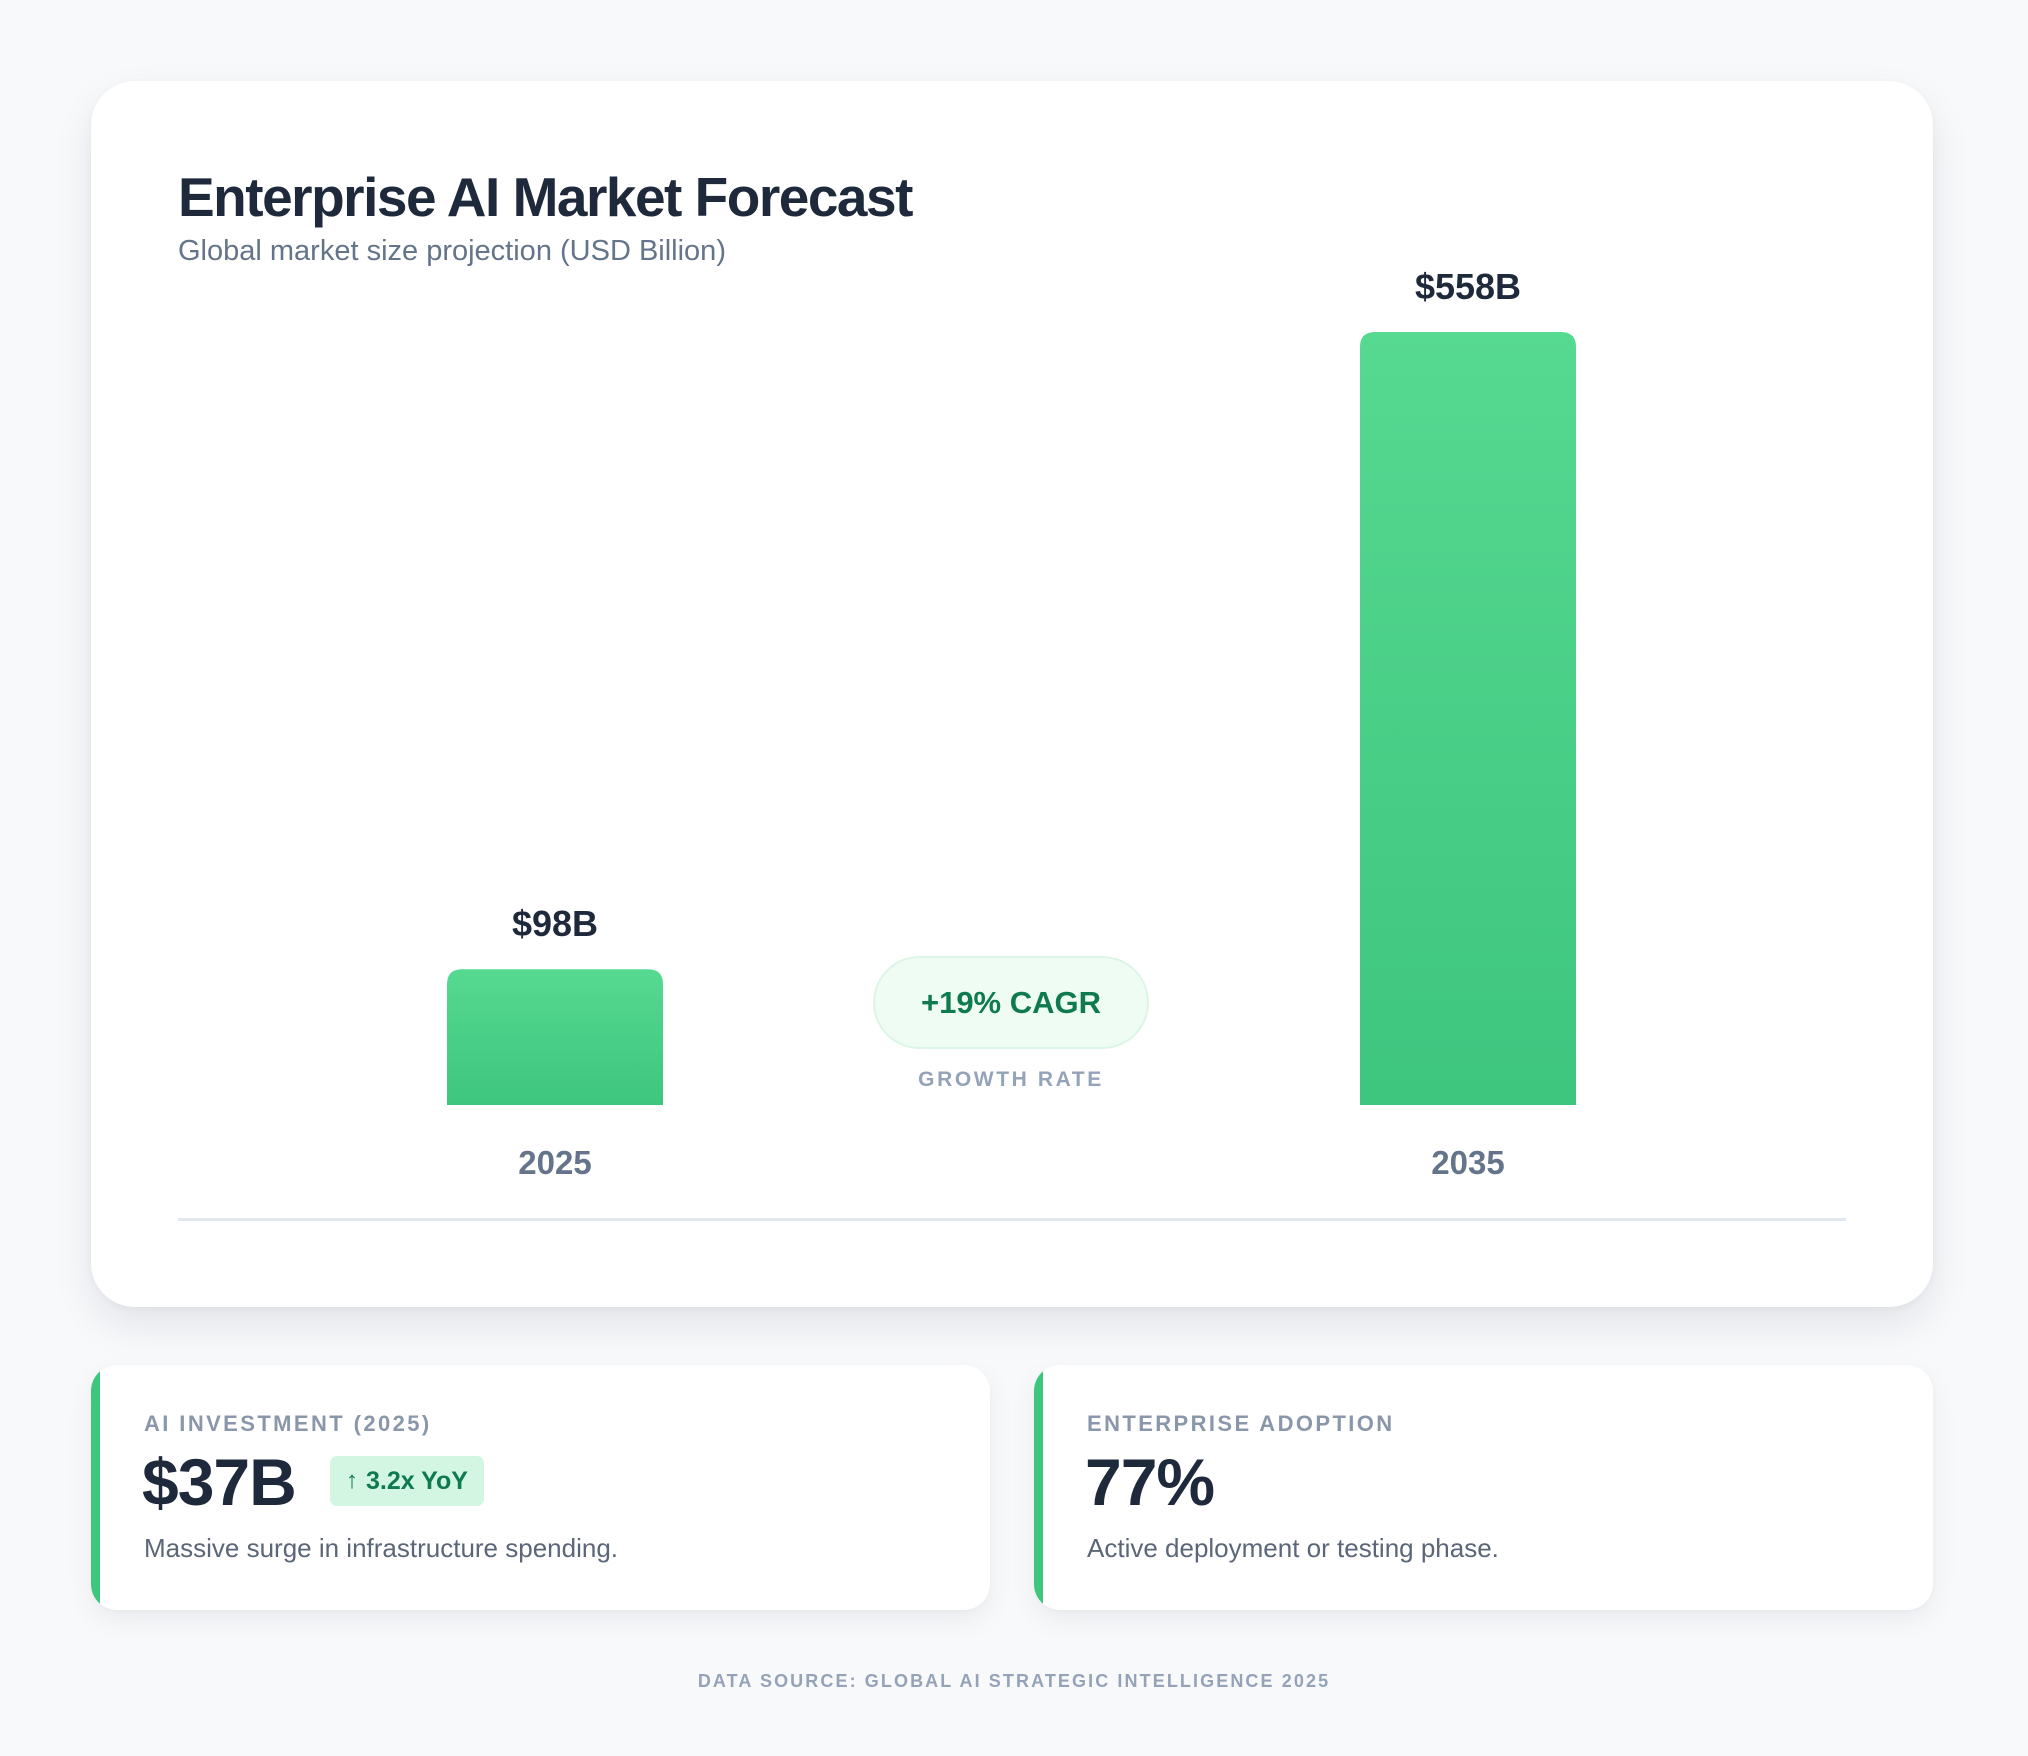  What do you see at coordinates (1150, 1482) in the screenshot?
I see `stat-value: 77%` at bounding box center [1150, 1482].